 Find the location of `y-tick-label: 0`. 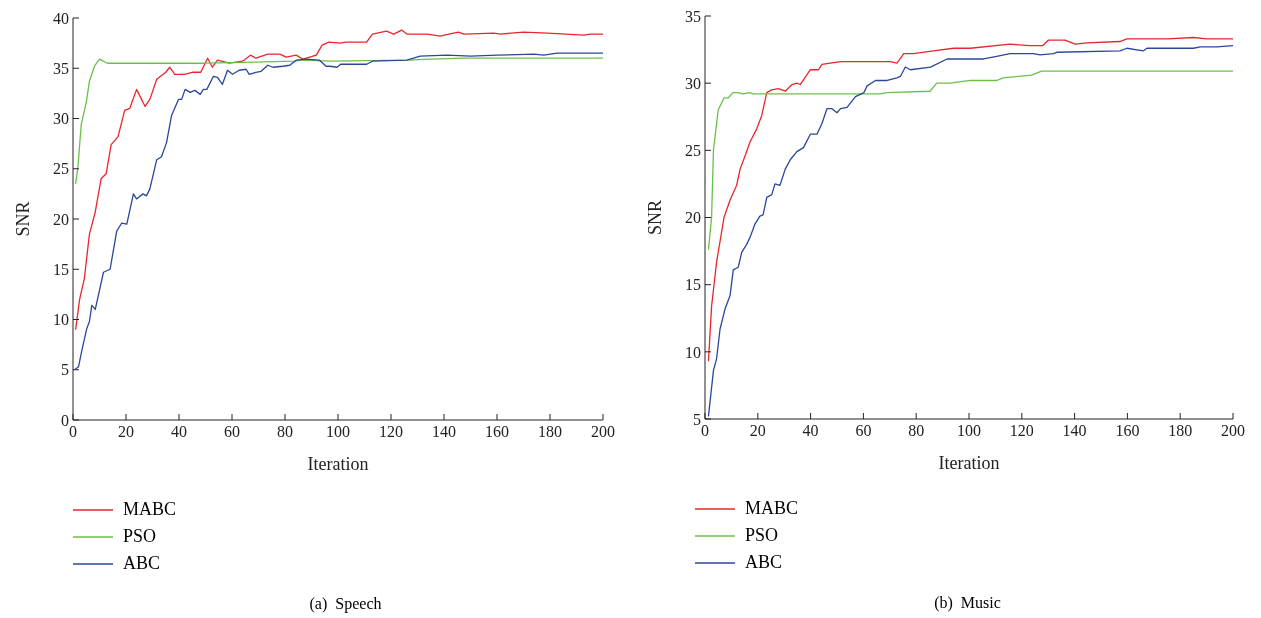

y-tick-label: 0 is located at coordinates (65, 420).